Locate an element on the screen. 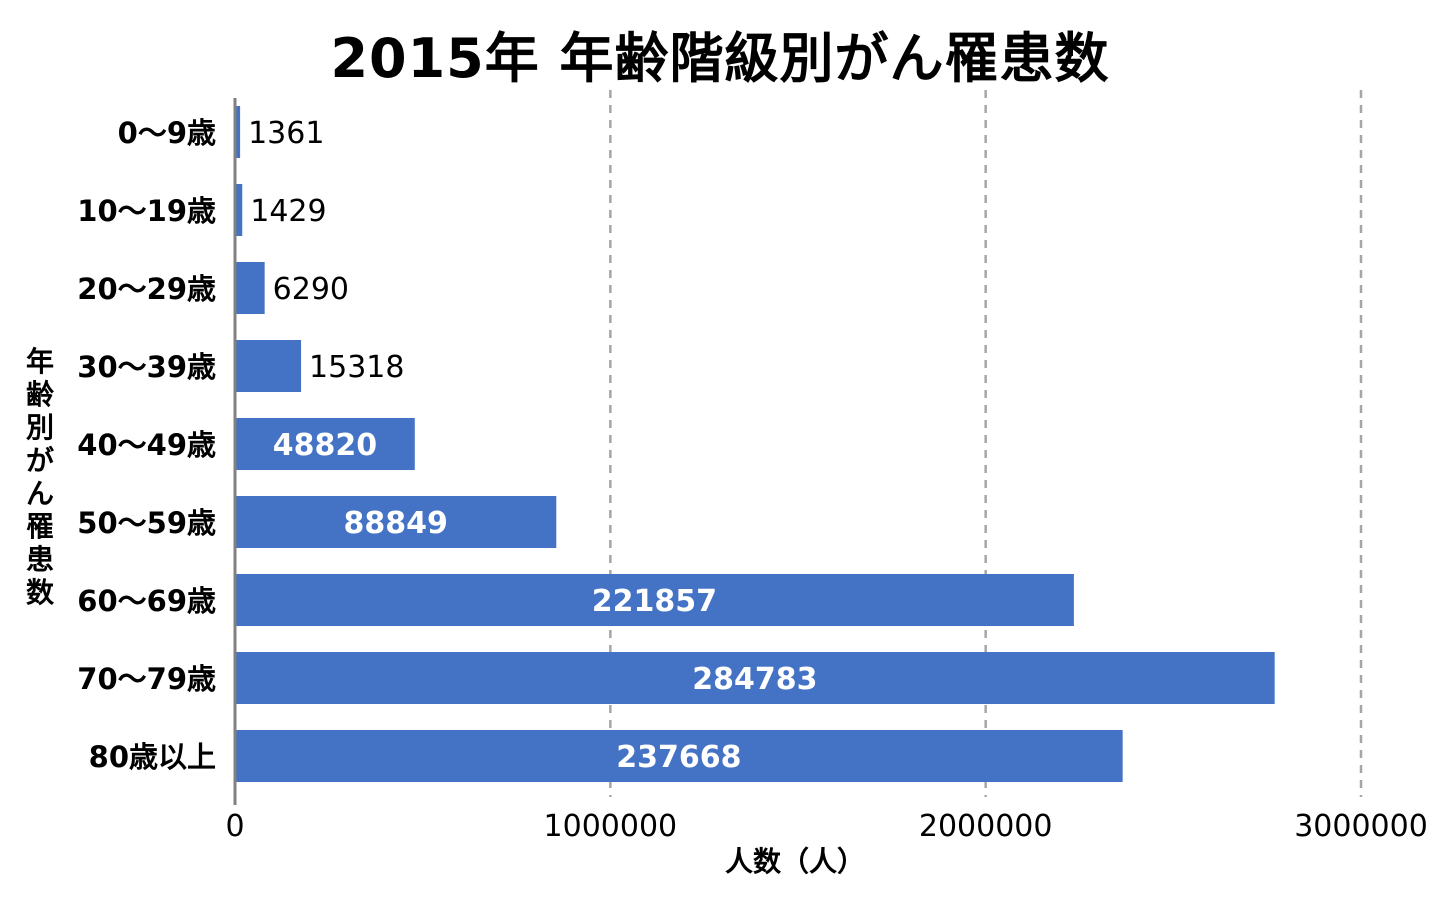  category-label: 80歳以上 is located at coordinates (152, 757).